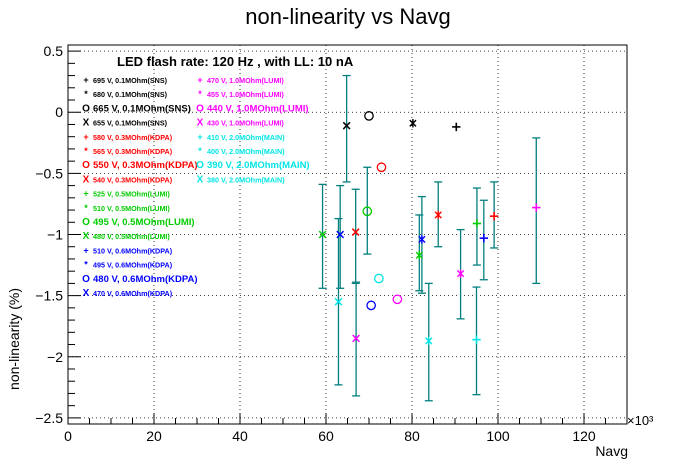  I want to click on legend-label: 495 V, 0.5MOhm(LUMI), so click(144, 222).